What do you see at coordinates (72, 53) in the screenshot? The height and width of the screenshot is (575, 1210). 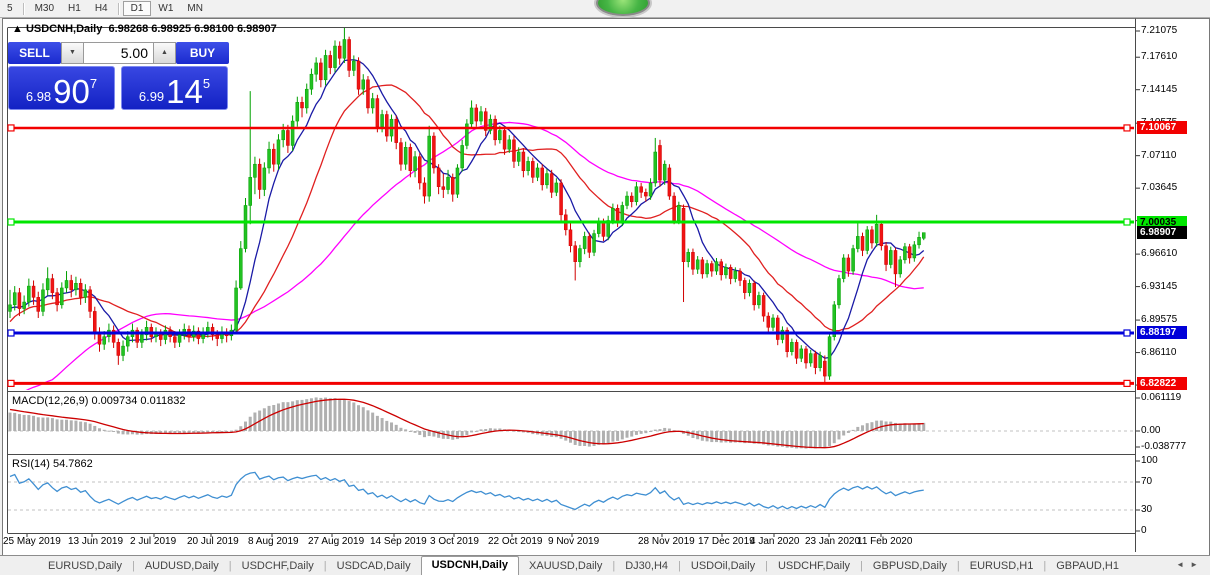 I see `volume-decrease-button: ▼` at bounding box center [72, 53].